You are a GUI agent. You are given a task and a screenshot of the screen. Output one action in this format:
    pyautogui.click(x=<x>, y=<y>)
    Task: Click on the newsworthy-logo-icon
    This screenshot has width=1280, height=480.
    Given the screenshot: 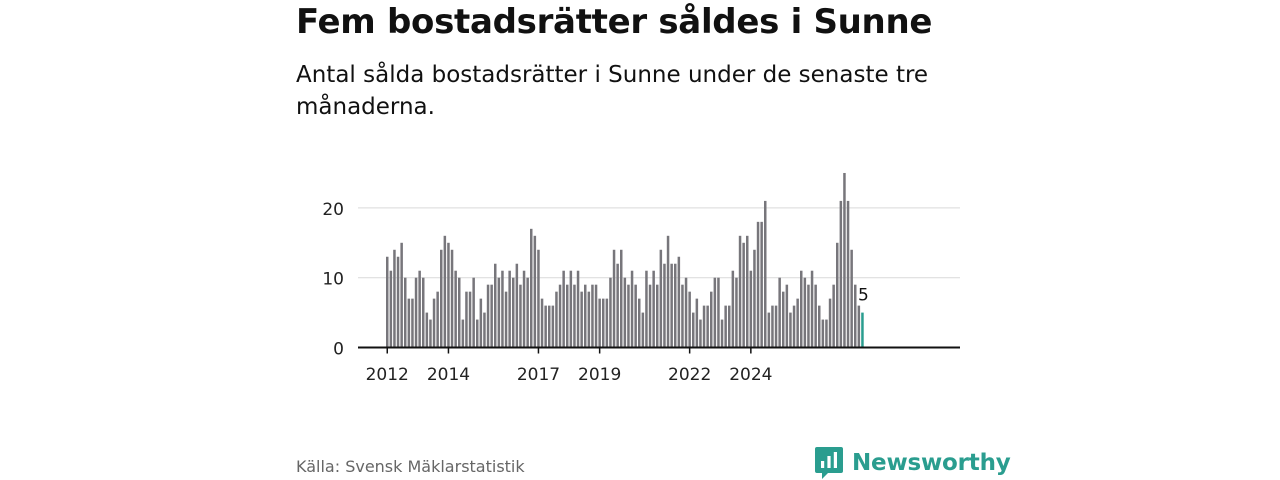 What is the action you would take?
    pyautogui.click(x=829, y=463)
    